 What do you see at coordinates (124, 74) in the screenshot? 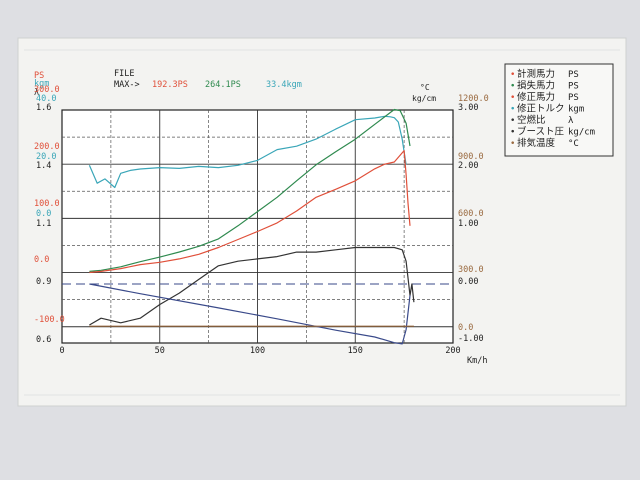
I see `file-label: FILE` at bounding box center [124, 74].